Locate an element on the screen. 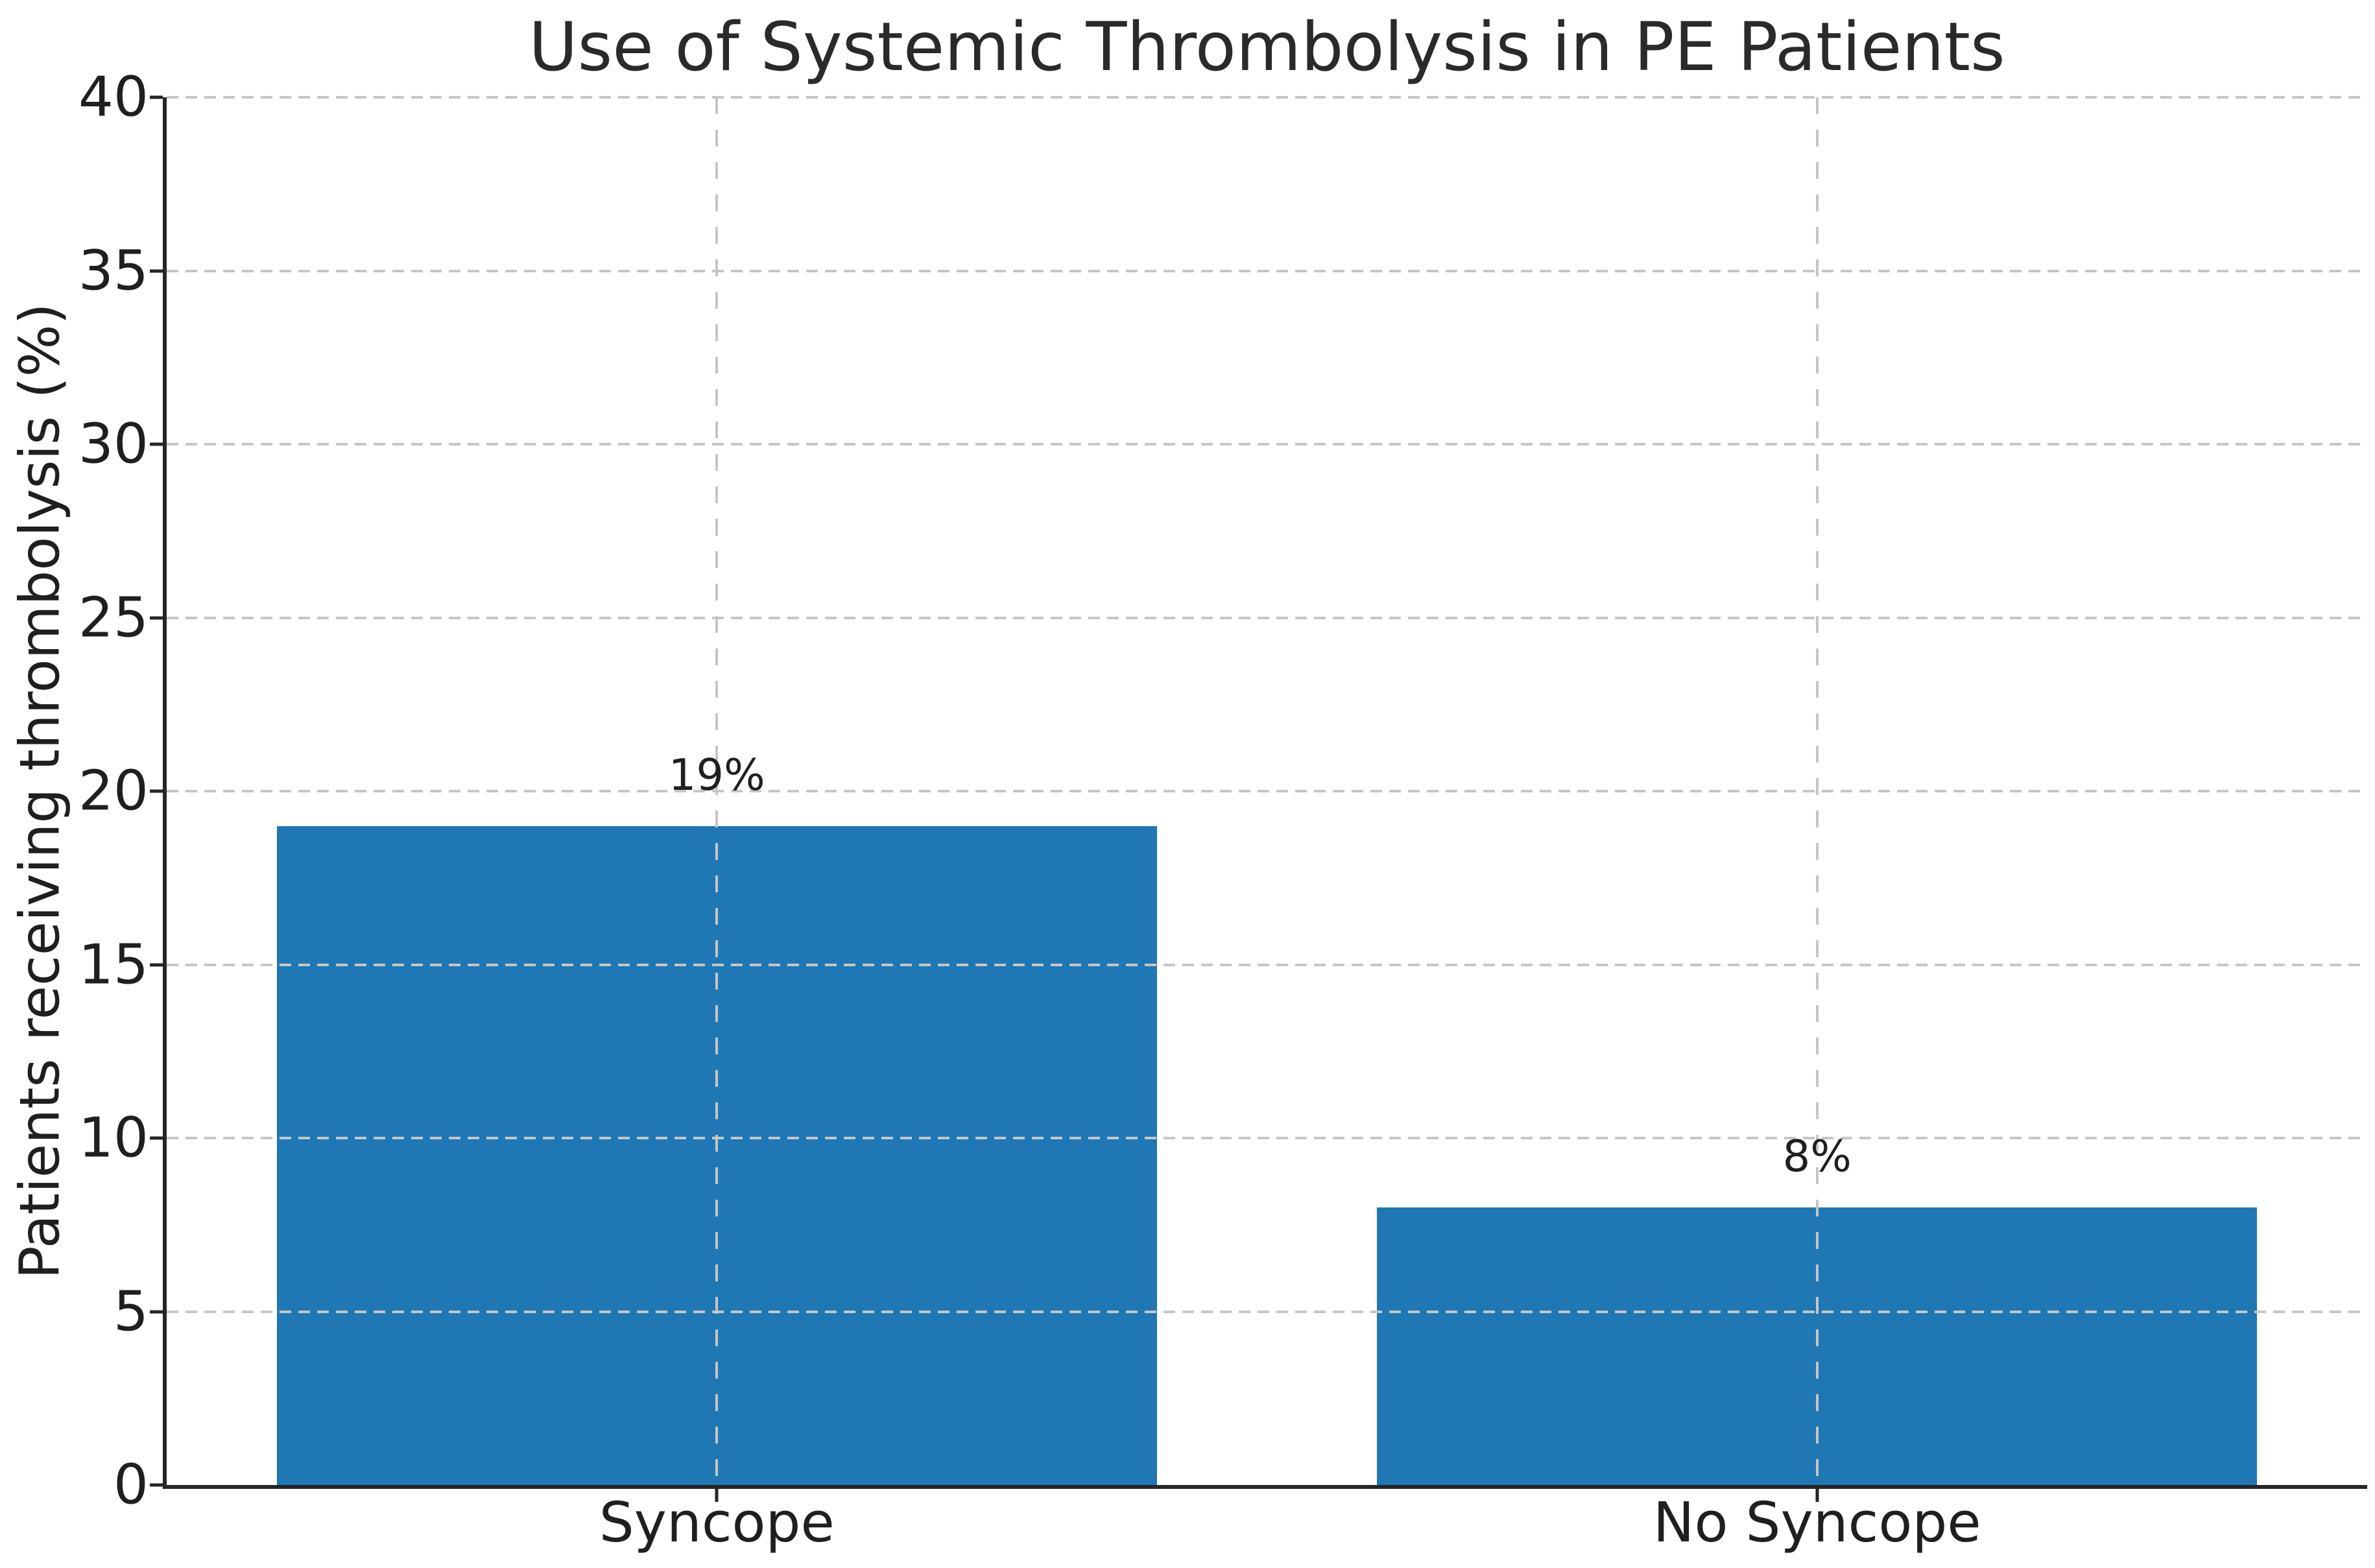  bar-value-label: 8% is located at coordinates (1817, 1156).